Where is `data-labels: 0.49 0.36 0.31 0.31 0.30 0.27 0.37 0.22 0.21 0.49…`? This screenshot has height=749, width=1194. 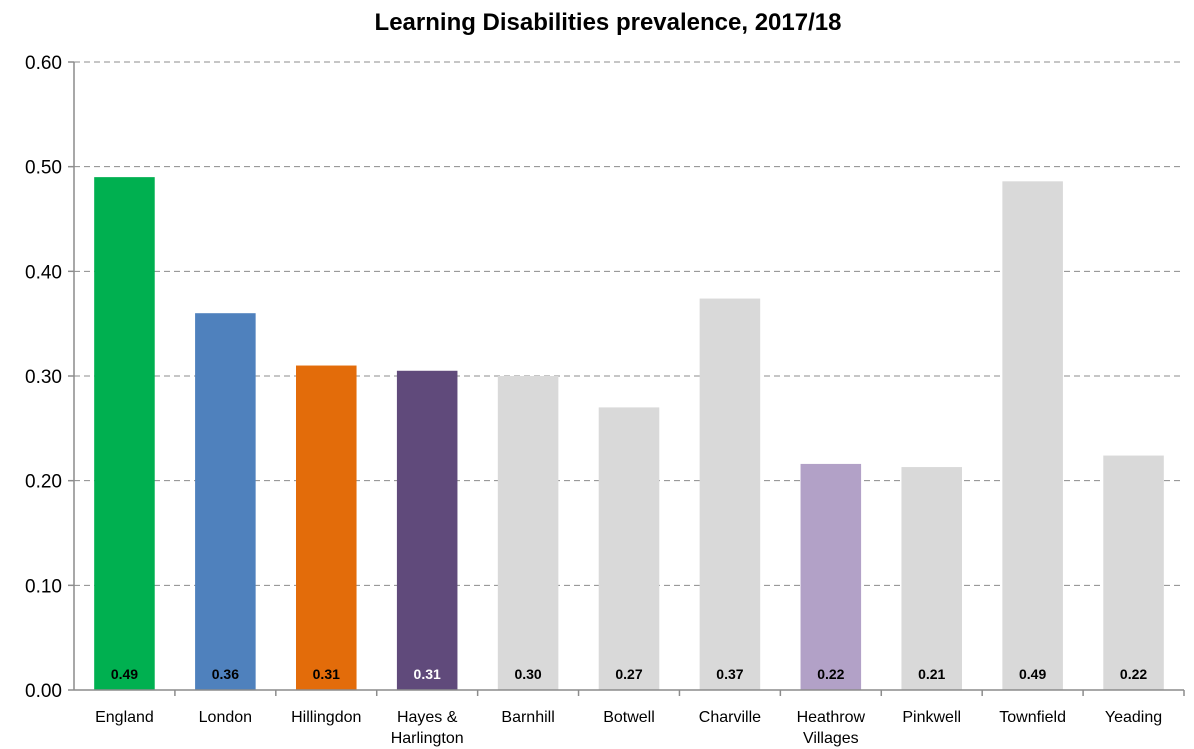
data-labels: 0.49 0.36 0.31 0.31 0.30 0.27 0.37 0.22 0.21 0.49… is located at coordinates (629, 674).